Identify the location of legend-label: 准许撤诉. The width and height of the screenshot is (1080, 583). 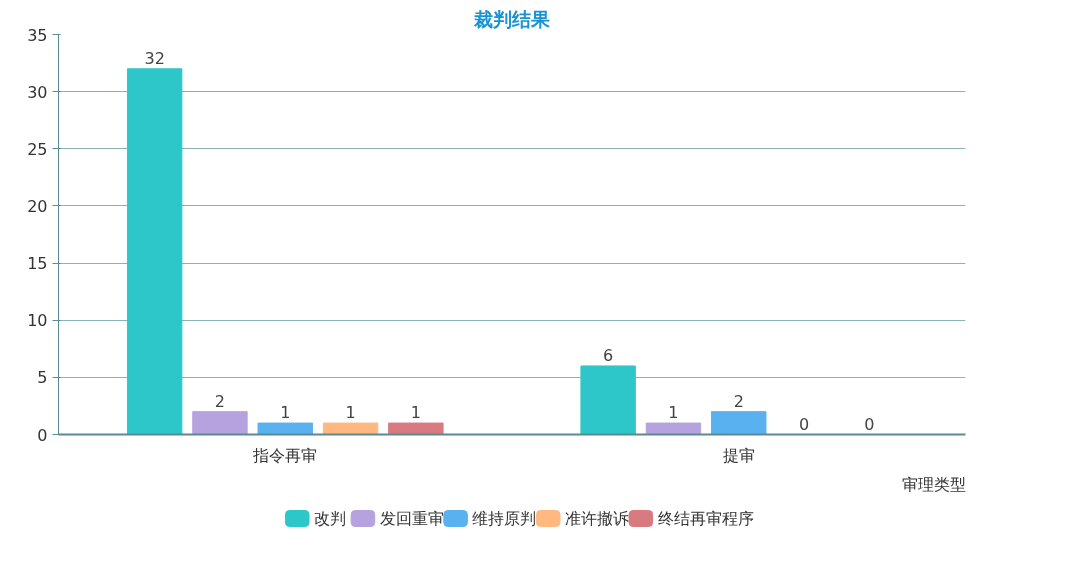
(597, 518).